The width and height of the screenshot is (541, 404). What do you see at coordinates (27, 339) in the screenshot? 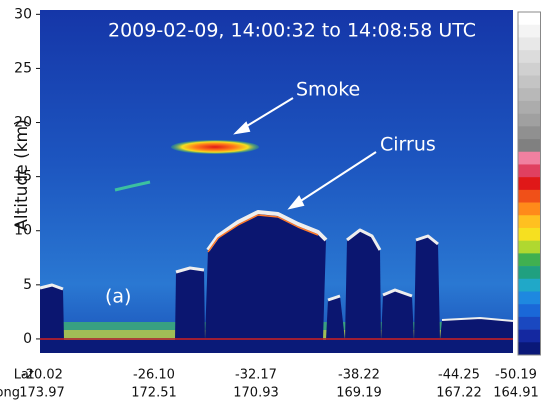
I see `y-tick-label: 0` at bounding box center [27, 339].